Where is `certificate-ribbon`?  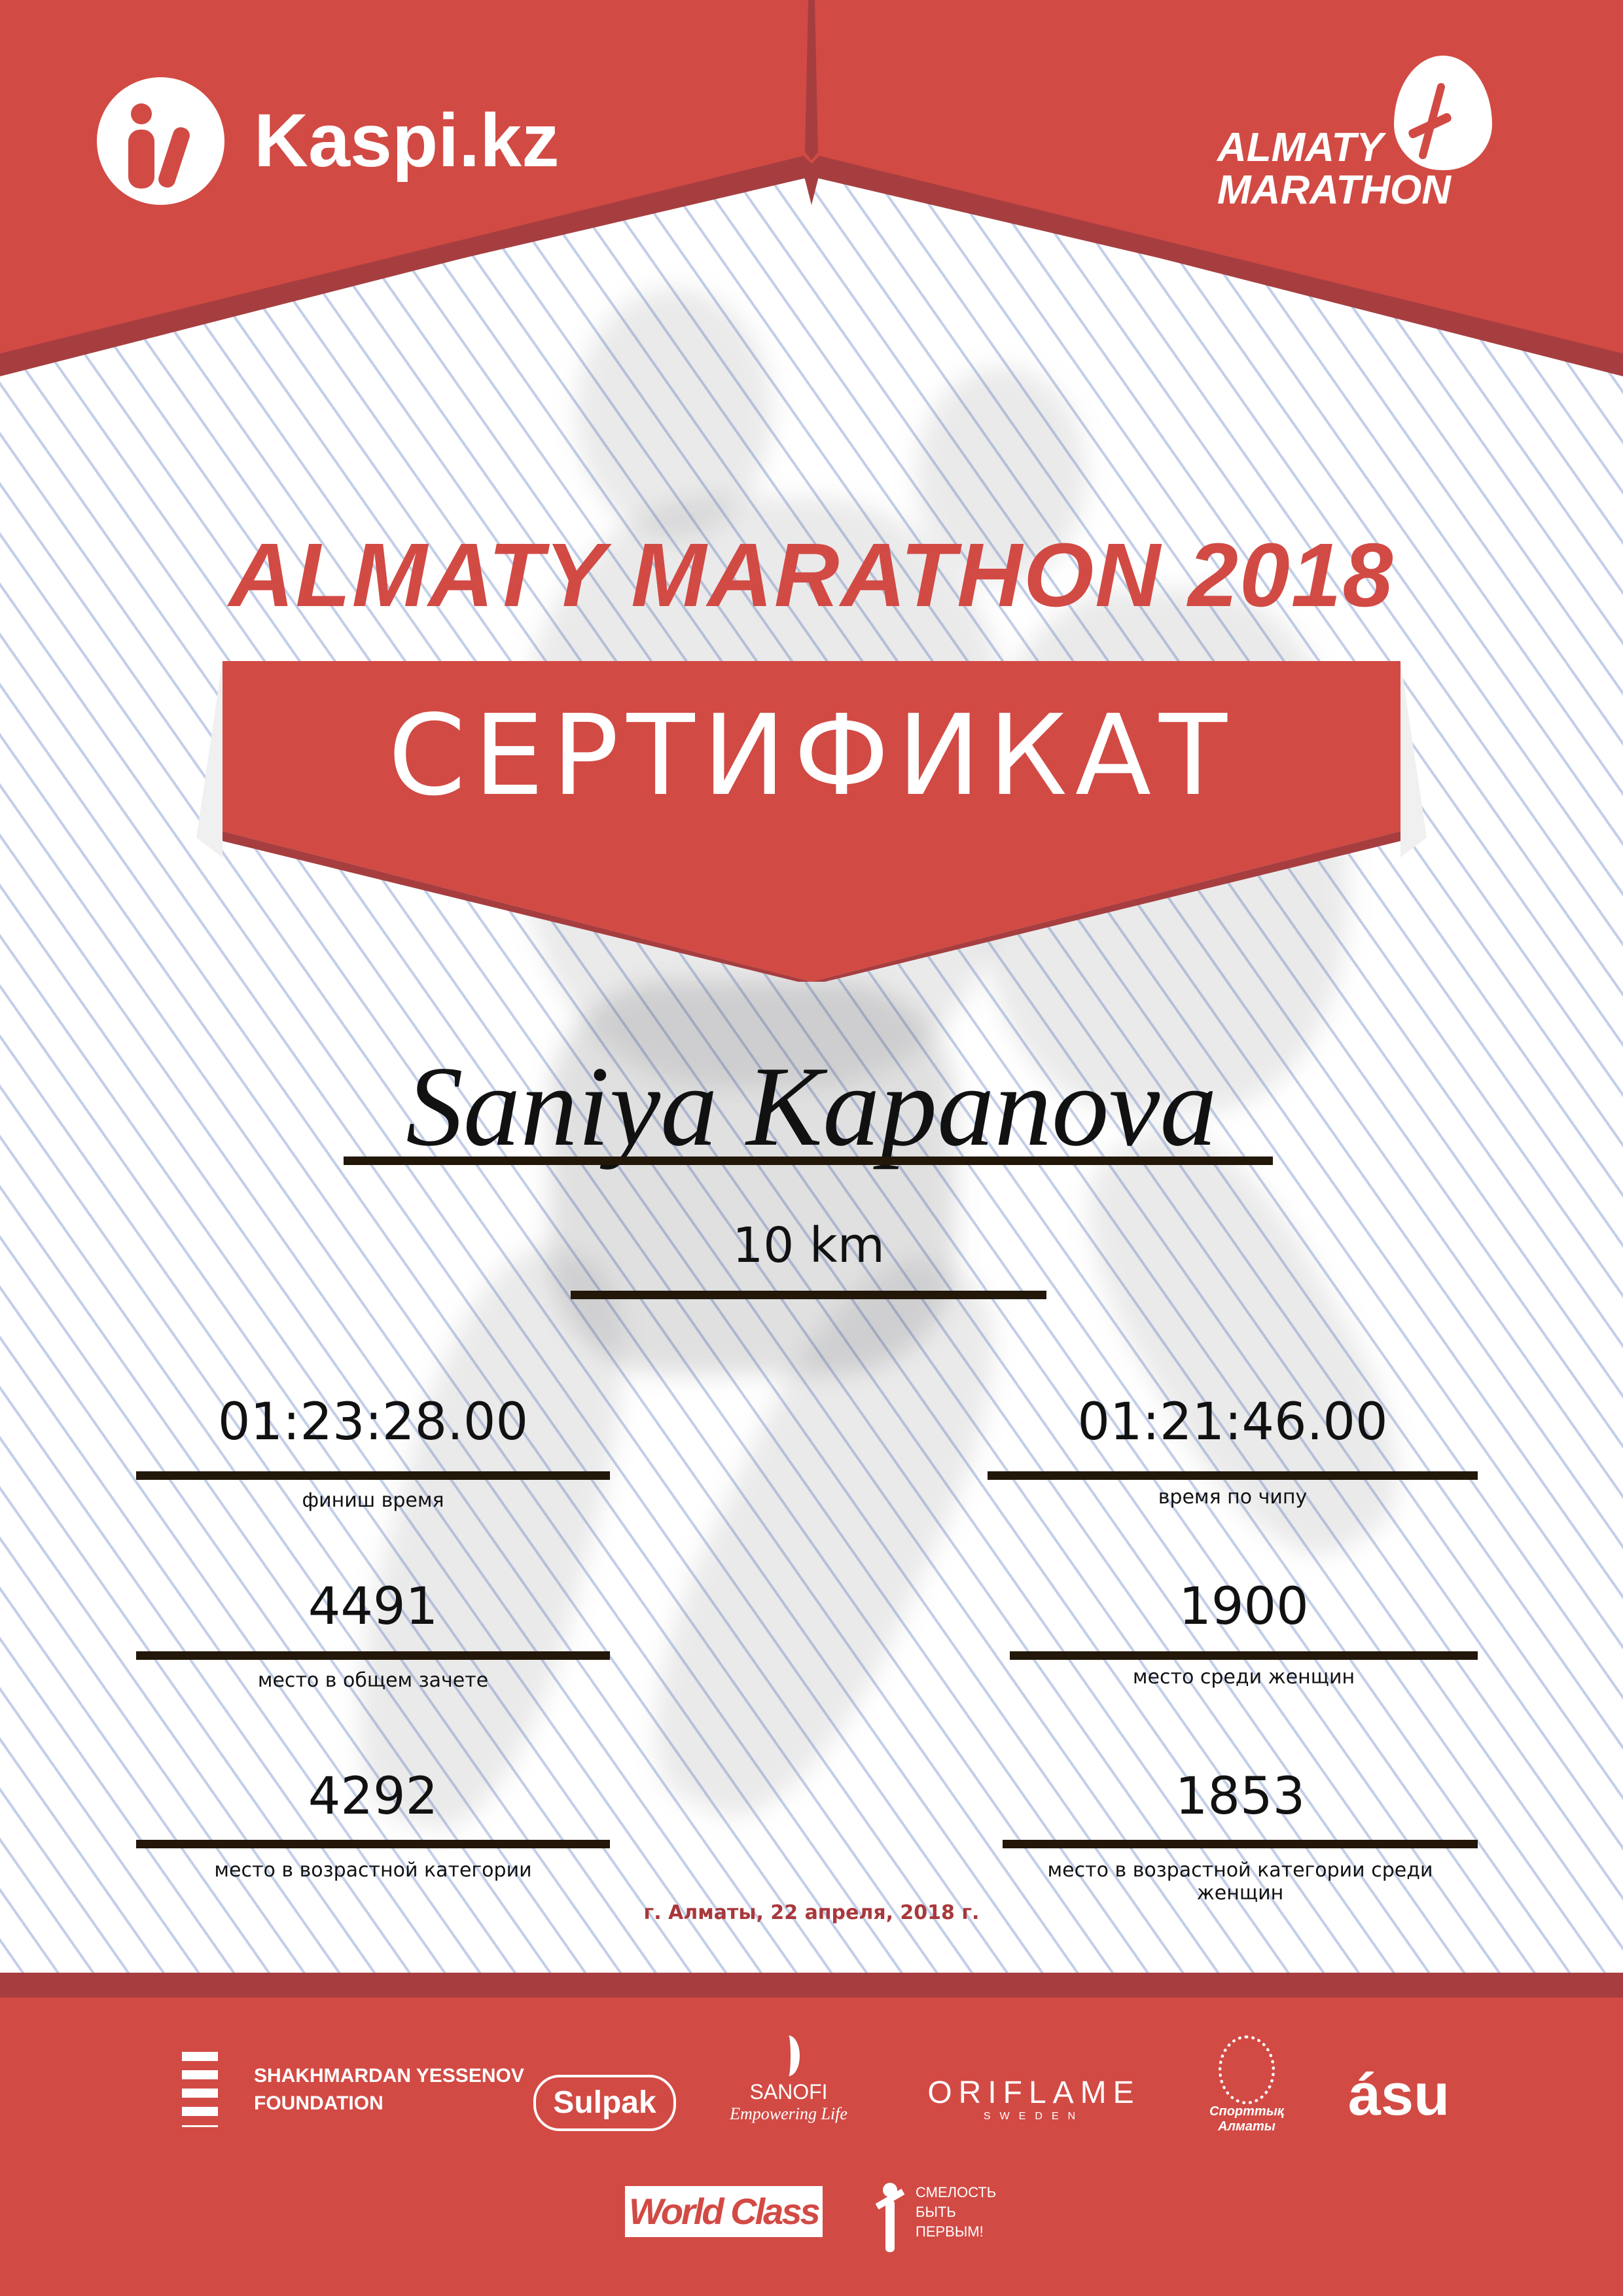 certificate-ribbon is located at coordinates (811, 821).